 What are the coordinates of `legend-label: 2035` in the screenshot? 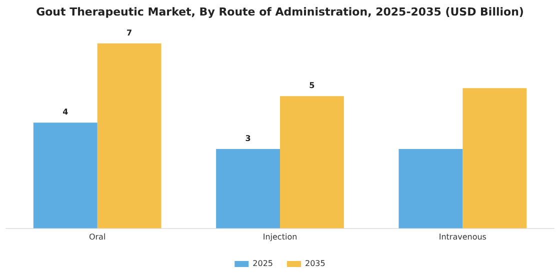 It's located at (315, 263).